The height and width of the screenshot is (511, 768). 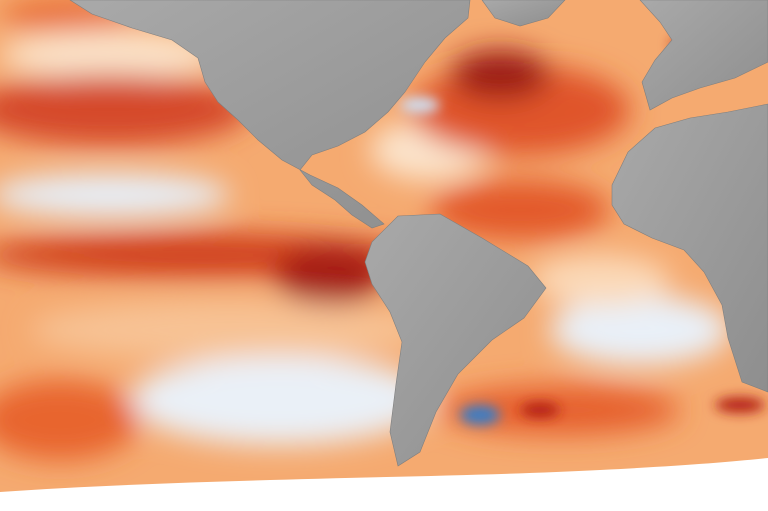 What do you see at coordinates (689, 248) in the screenshot?
I see `africa` at bounding box center [689, 248].